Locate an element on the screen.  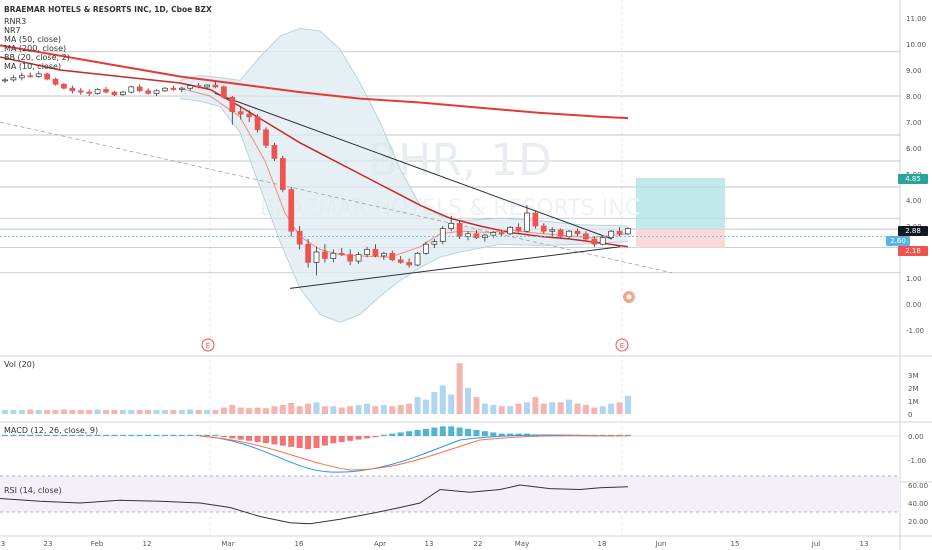
price-tick-label: 9.00 is located at coordinates (914, 71).